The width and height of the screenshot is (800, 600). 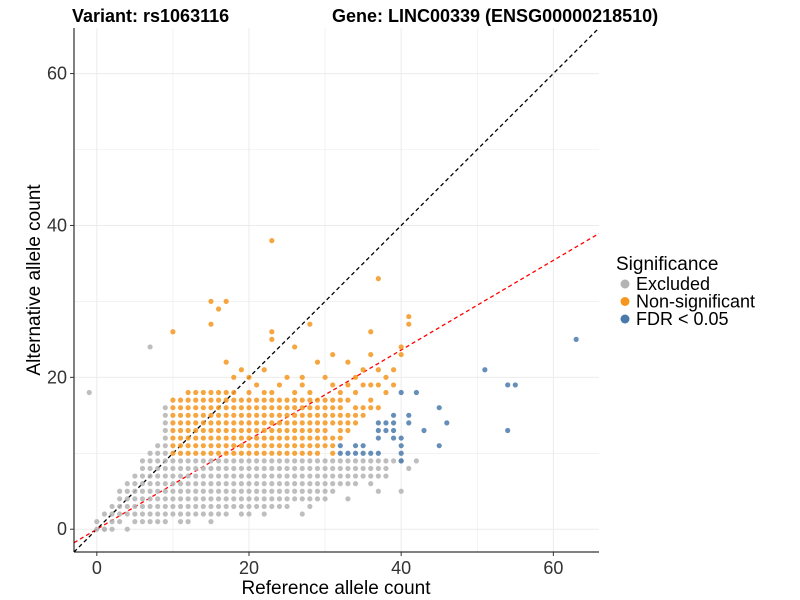 I want to click on x-tick-label: 60, so click(x=553, y=568).